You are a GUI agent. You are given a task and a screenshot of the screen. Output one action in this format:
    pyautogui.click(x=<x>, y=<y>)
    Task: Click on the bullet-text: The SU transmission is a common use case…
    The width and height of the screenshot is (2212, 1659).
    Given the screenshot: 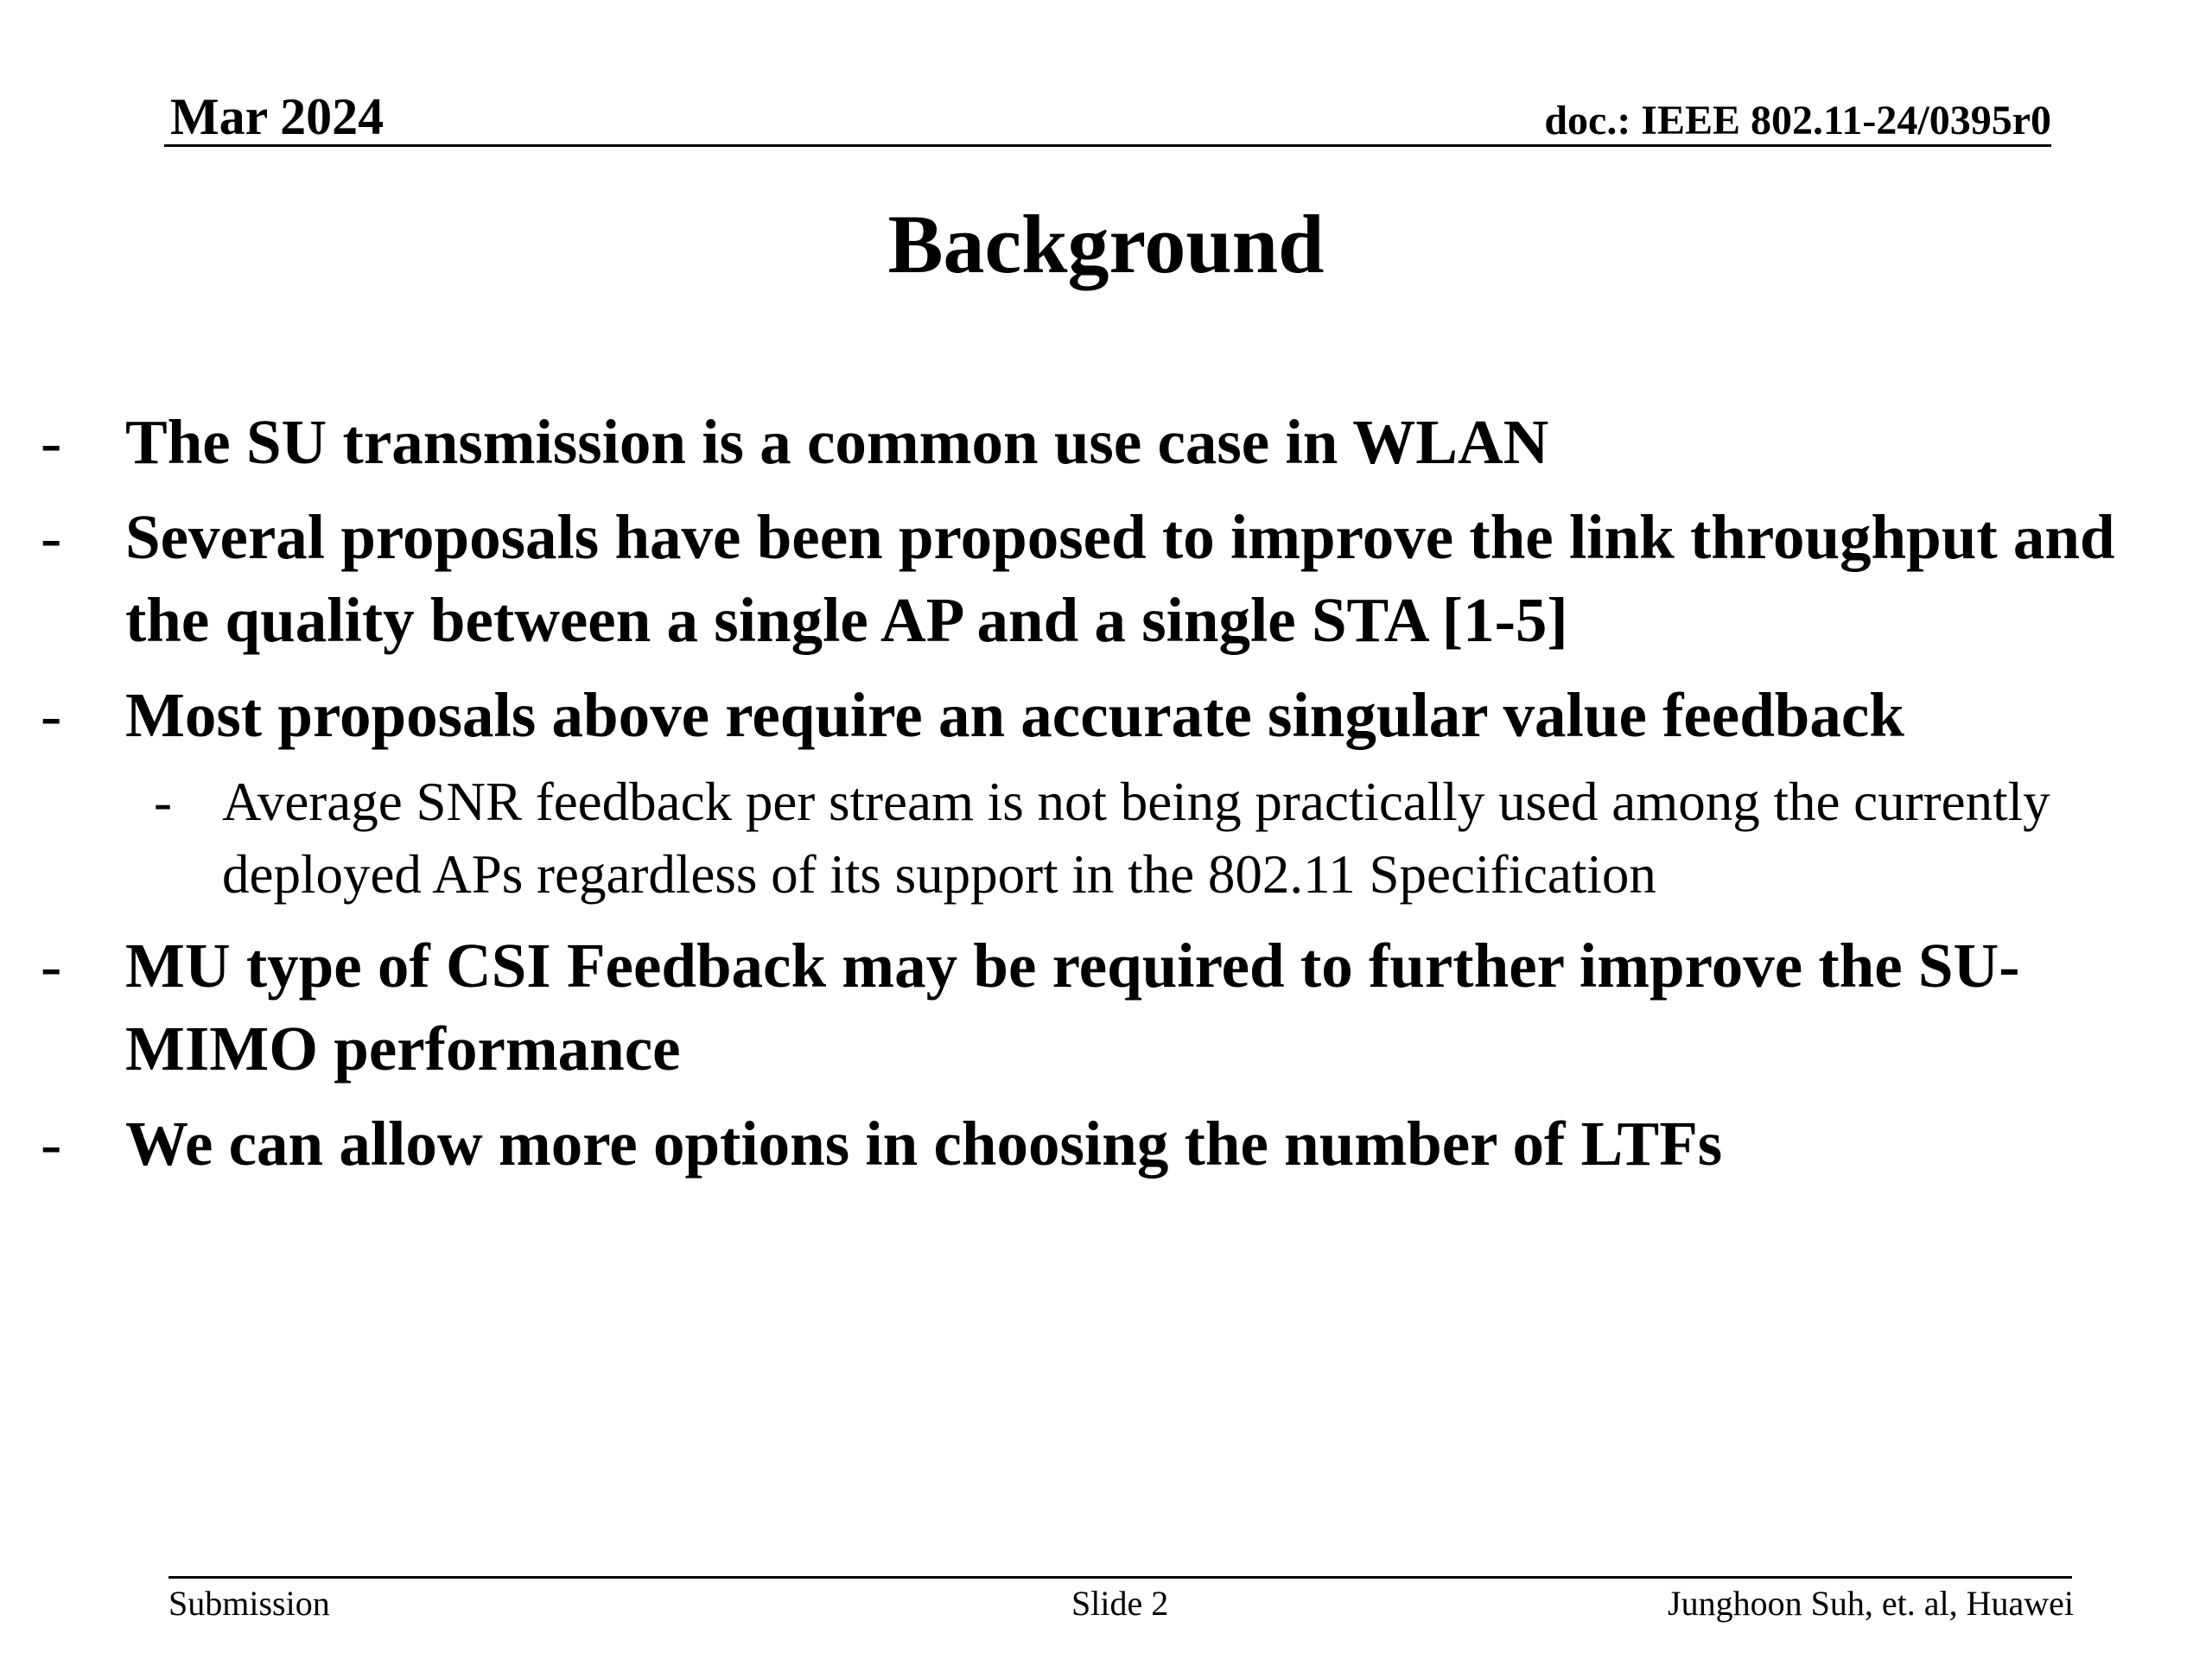 What is the action you would take?
    pyautogui.click(x=837, y=442)
    